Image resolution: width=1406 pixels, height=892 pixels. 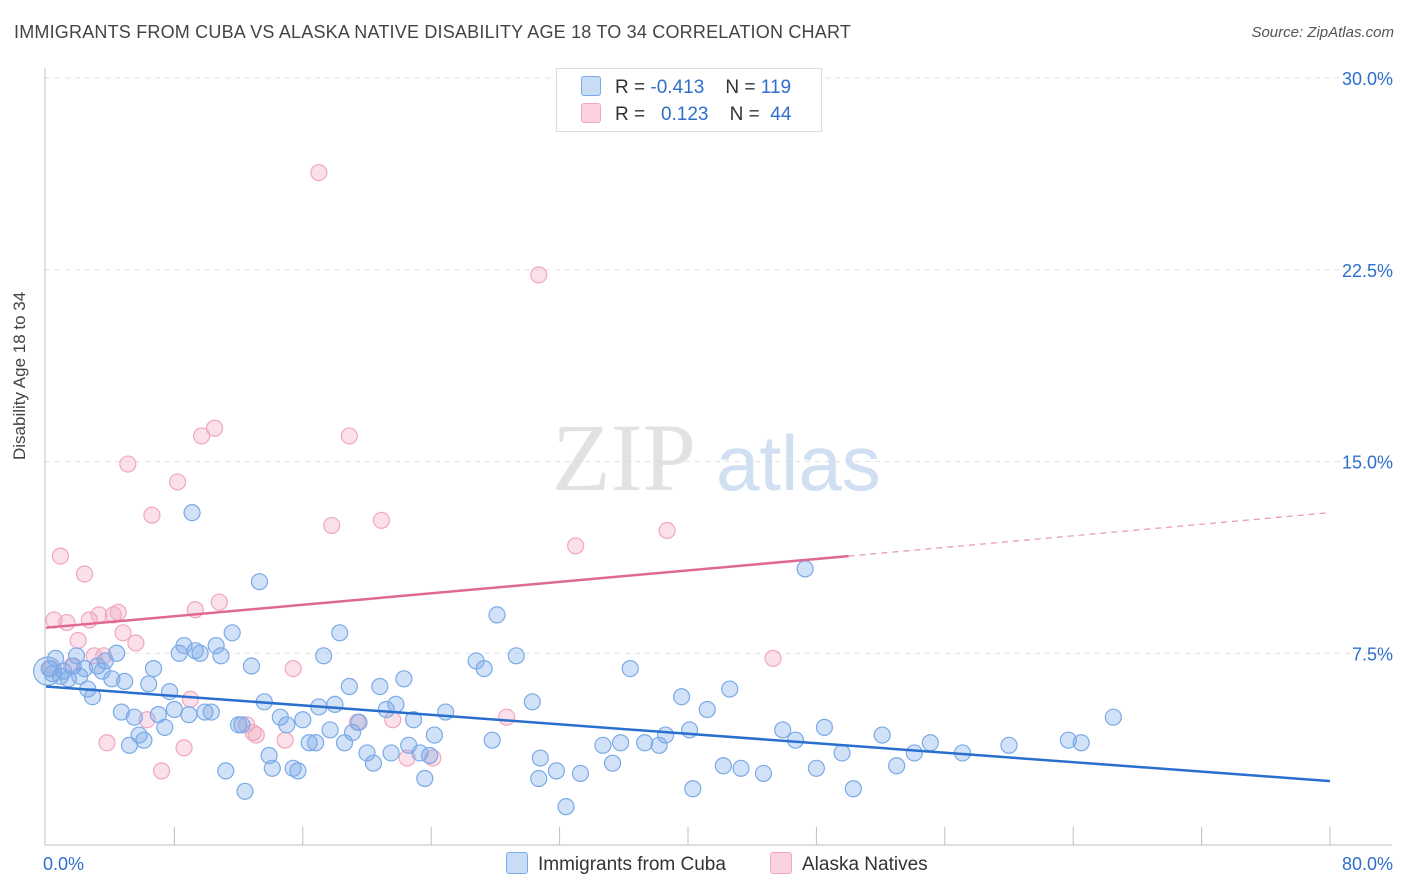 I want to click on legend-n-value: 44, so click(x=781, y=114).